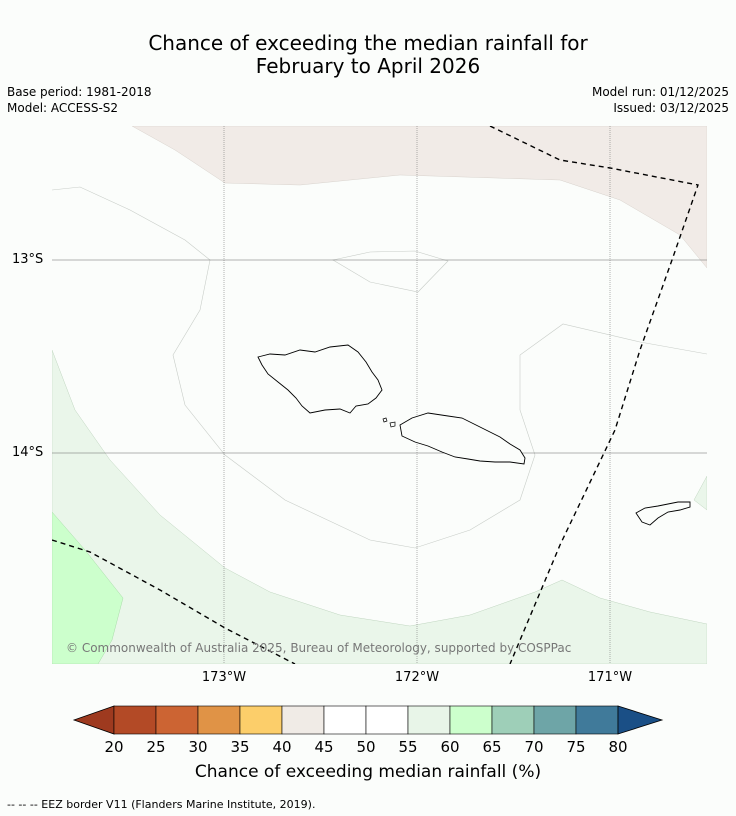 Image resolution: width=736 pixels, height=816 pixels. Describe the element at coordinates (198, 747) in the screenshot. I see `colorbar-tick-label: 30` at that location.